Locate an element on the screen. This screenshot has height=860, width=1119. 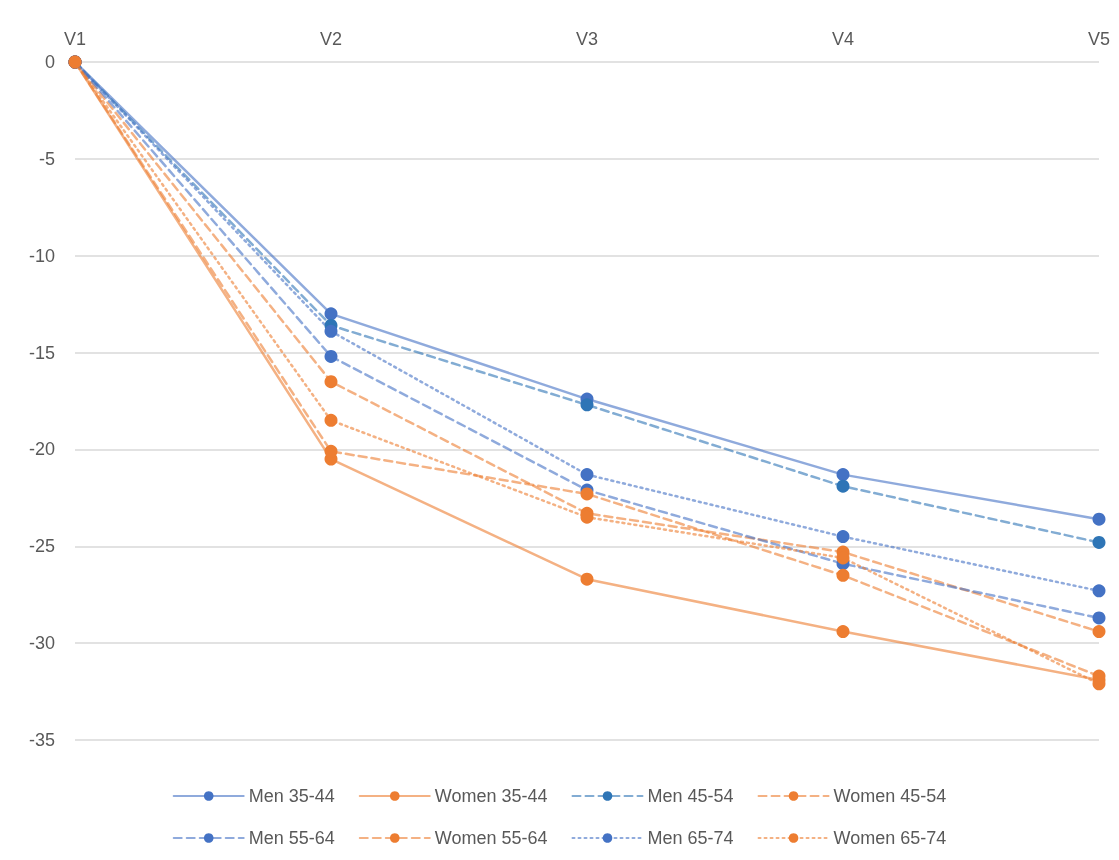
x-tick-label: V4 is located at coordinates (843, 39).